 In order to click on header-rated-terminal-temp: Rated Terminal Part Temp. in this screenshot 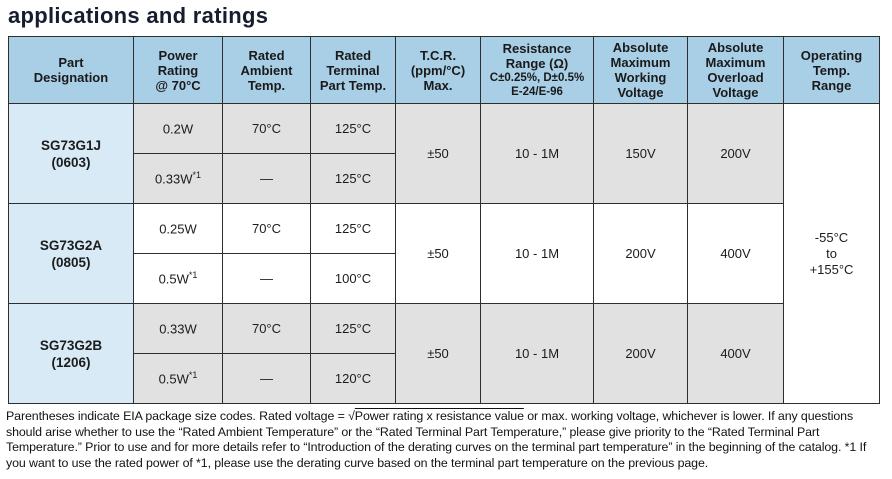, I will do `click(353, 70)`.